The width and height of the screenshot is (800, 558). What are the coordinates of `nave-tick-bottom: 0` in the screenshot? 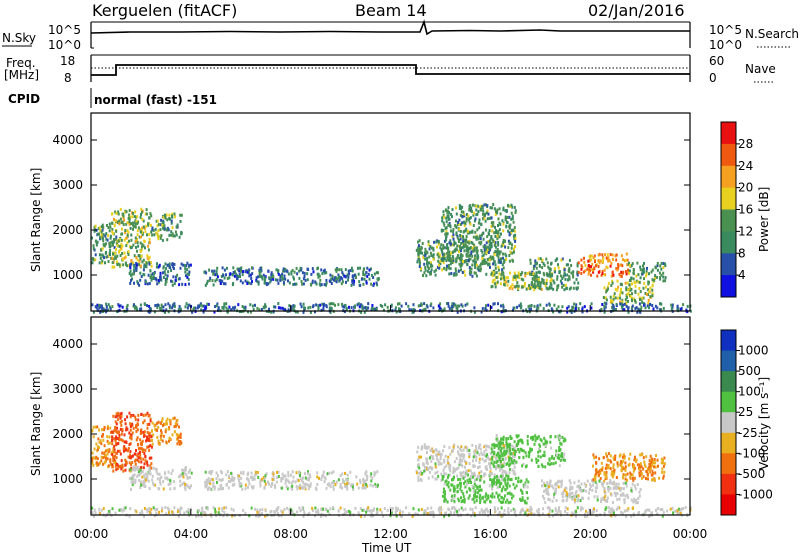 It's located at (713, 78).